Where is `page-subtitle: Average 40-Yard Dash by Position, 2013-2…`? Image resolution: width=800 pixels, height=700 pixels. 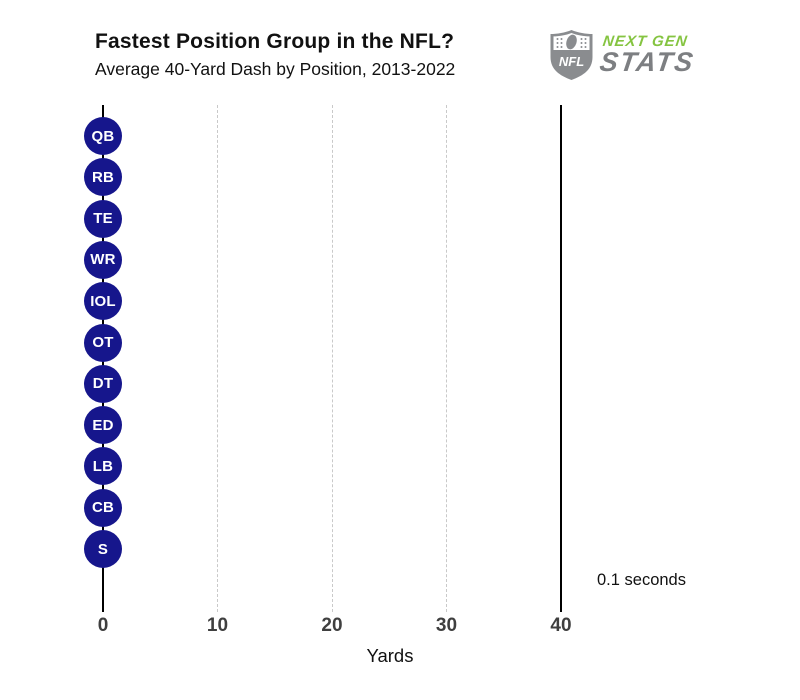
page-subtitle: Average 40-Yard Dash by Position, 2013-2… is located at coordinates (275, 69).